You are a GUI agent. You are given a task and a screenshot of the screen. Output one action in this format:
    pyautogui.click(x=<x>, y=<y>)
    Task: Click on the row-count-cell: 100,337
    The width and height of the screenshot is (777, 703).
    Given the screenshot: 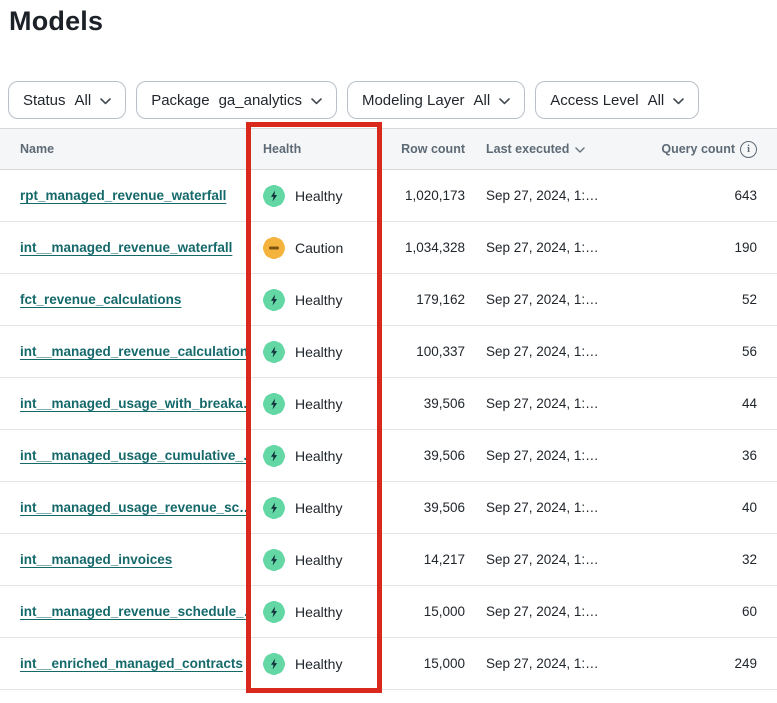 What is the action you would take?
    pyautogui.click(x=440, y=351)
    